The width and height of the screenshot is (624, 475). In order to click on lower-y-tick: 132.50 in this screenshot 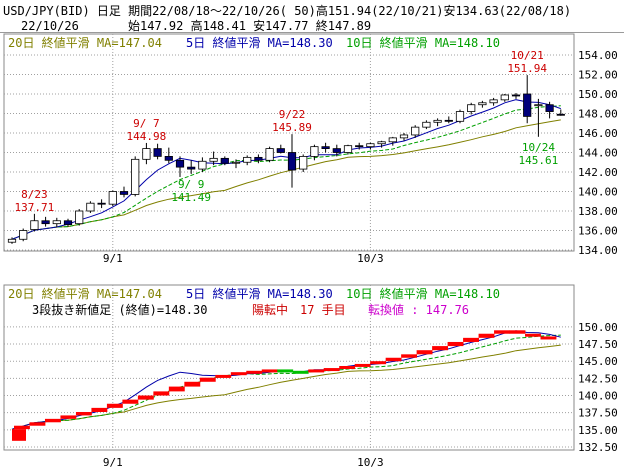, I will do `click(598, 447)`.